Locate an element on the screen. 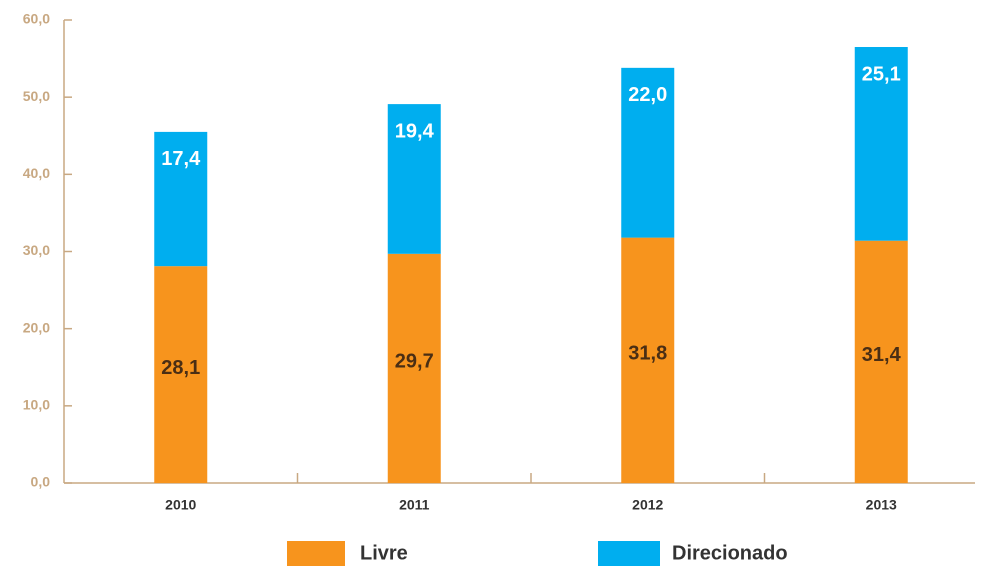 The image size is (992, 573). y-tick-label: 0,0 is located at coordinates (41, 482).